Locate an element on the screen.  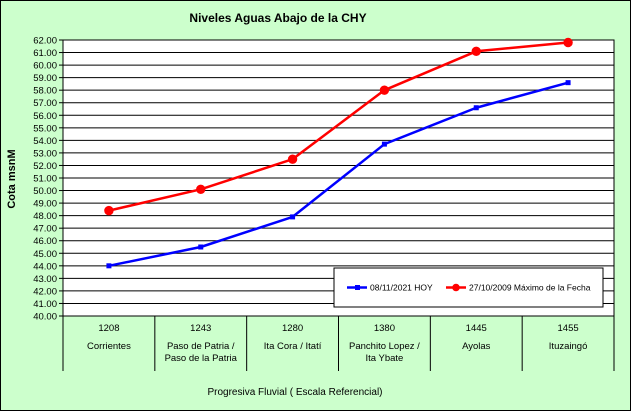
x-category-code: 1243 is located at coordinates (200, 328).